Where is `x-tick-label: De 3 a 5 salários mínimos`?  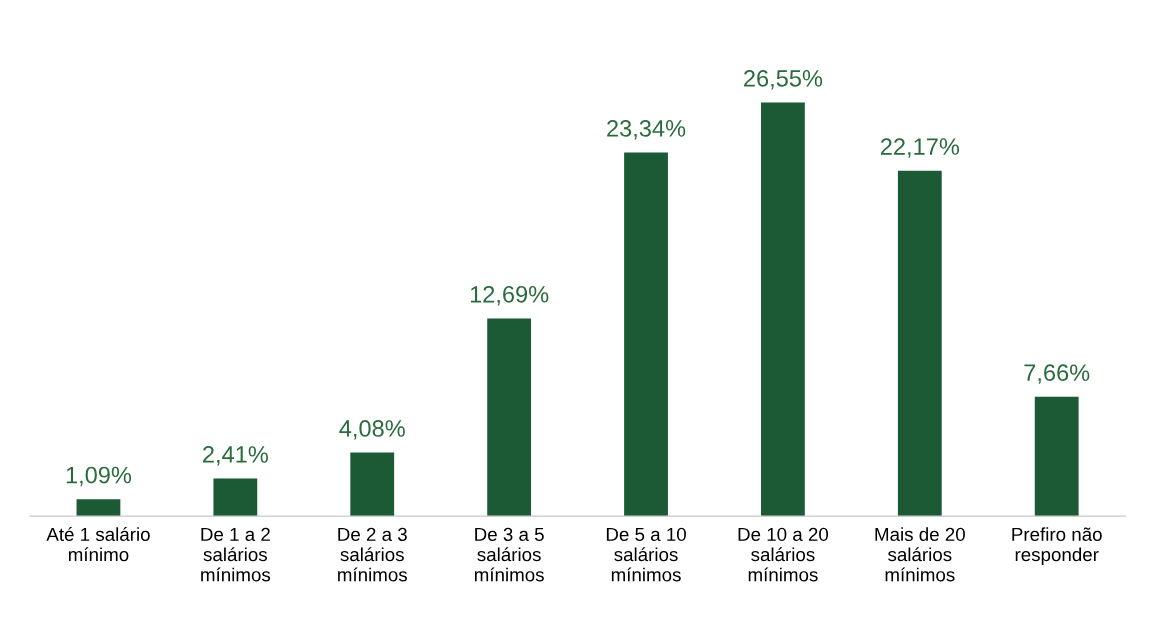
x-tick-label: De 3 a 5 salários mínimos is located at coordinates (509, 554).